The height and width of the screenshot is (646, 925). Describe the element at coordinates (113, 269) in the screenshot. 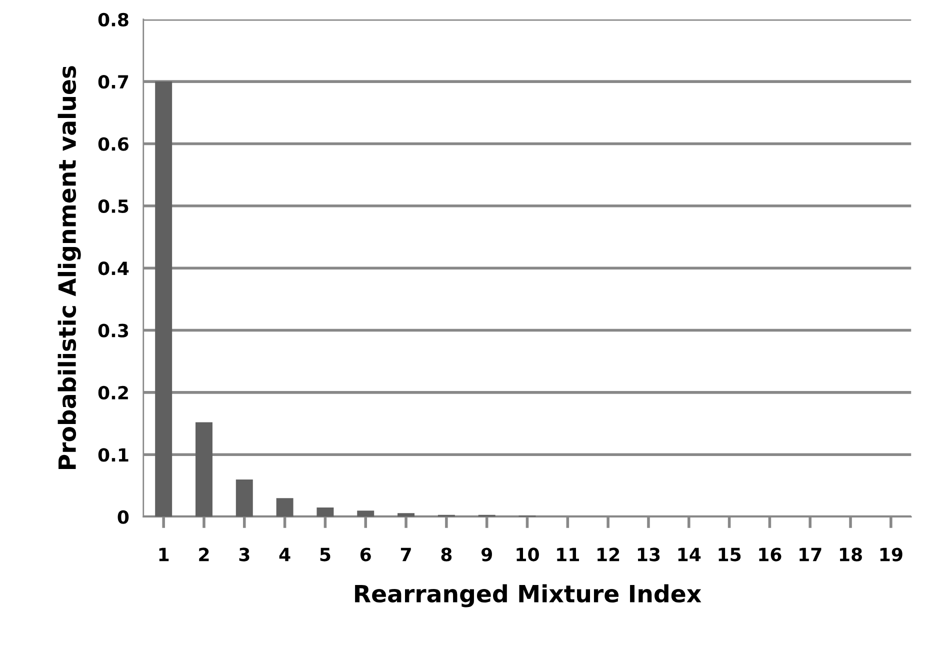

I see `y-tick-label: 0.4` at that location.